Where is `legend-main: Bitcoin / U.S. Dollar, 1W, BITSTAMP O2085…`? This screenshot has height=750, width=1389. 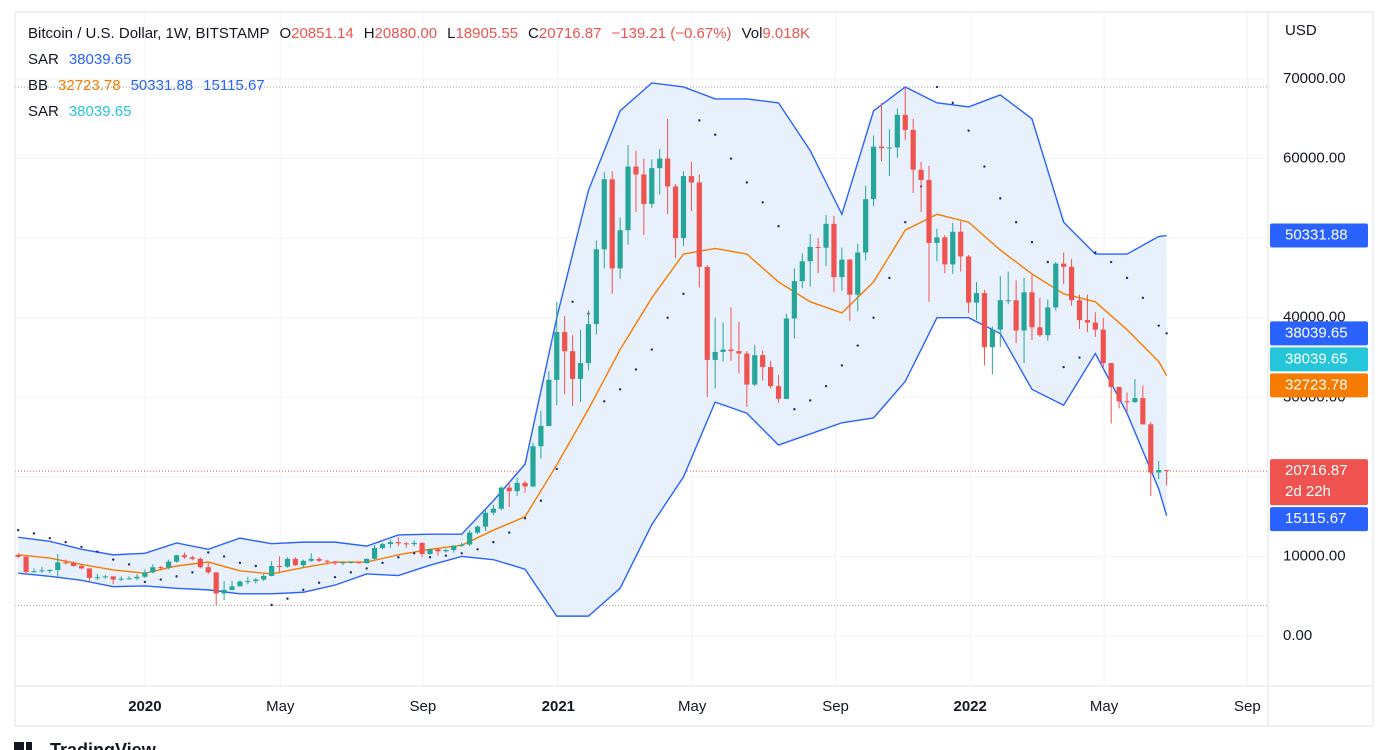
legend-main: Bitcoin / U.S. Dollar, 1W, BITSTAMP O2085… is located at coordinates (419, 33).